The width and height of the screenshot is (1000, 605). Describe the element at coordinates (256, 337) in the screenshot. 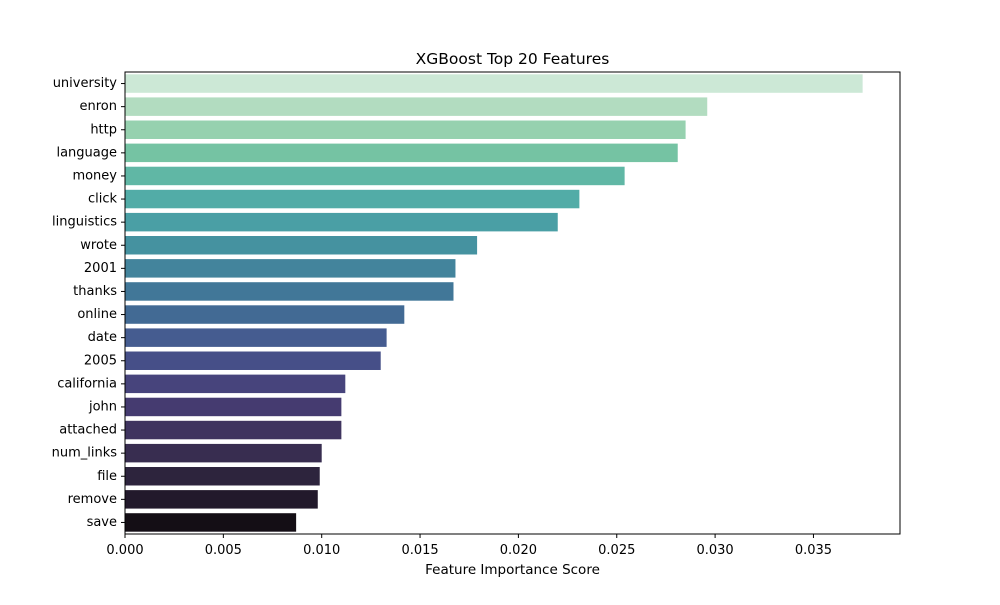

I see `bar-date` at that location.